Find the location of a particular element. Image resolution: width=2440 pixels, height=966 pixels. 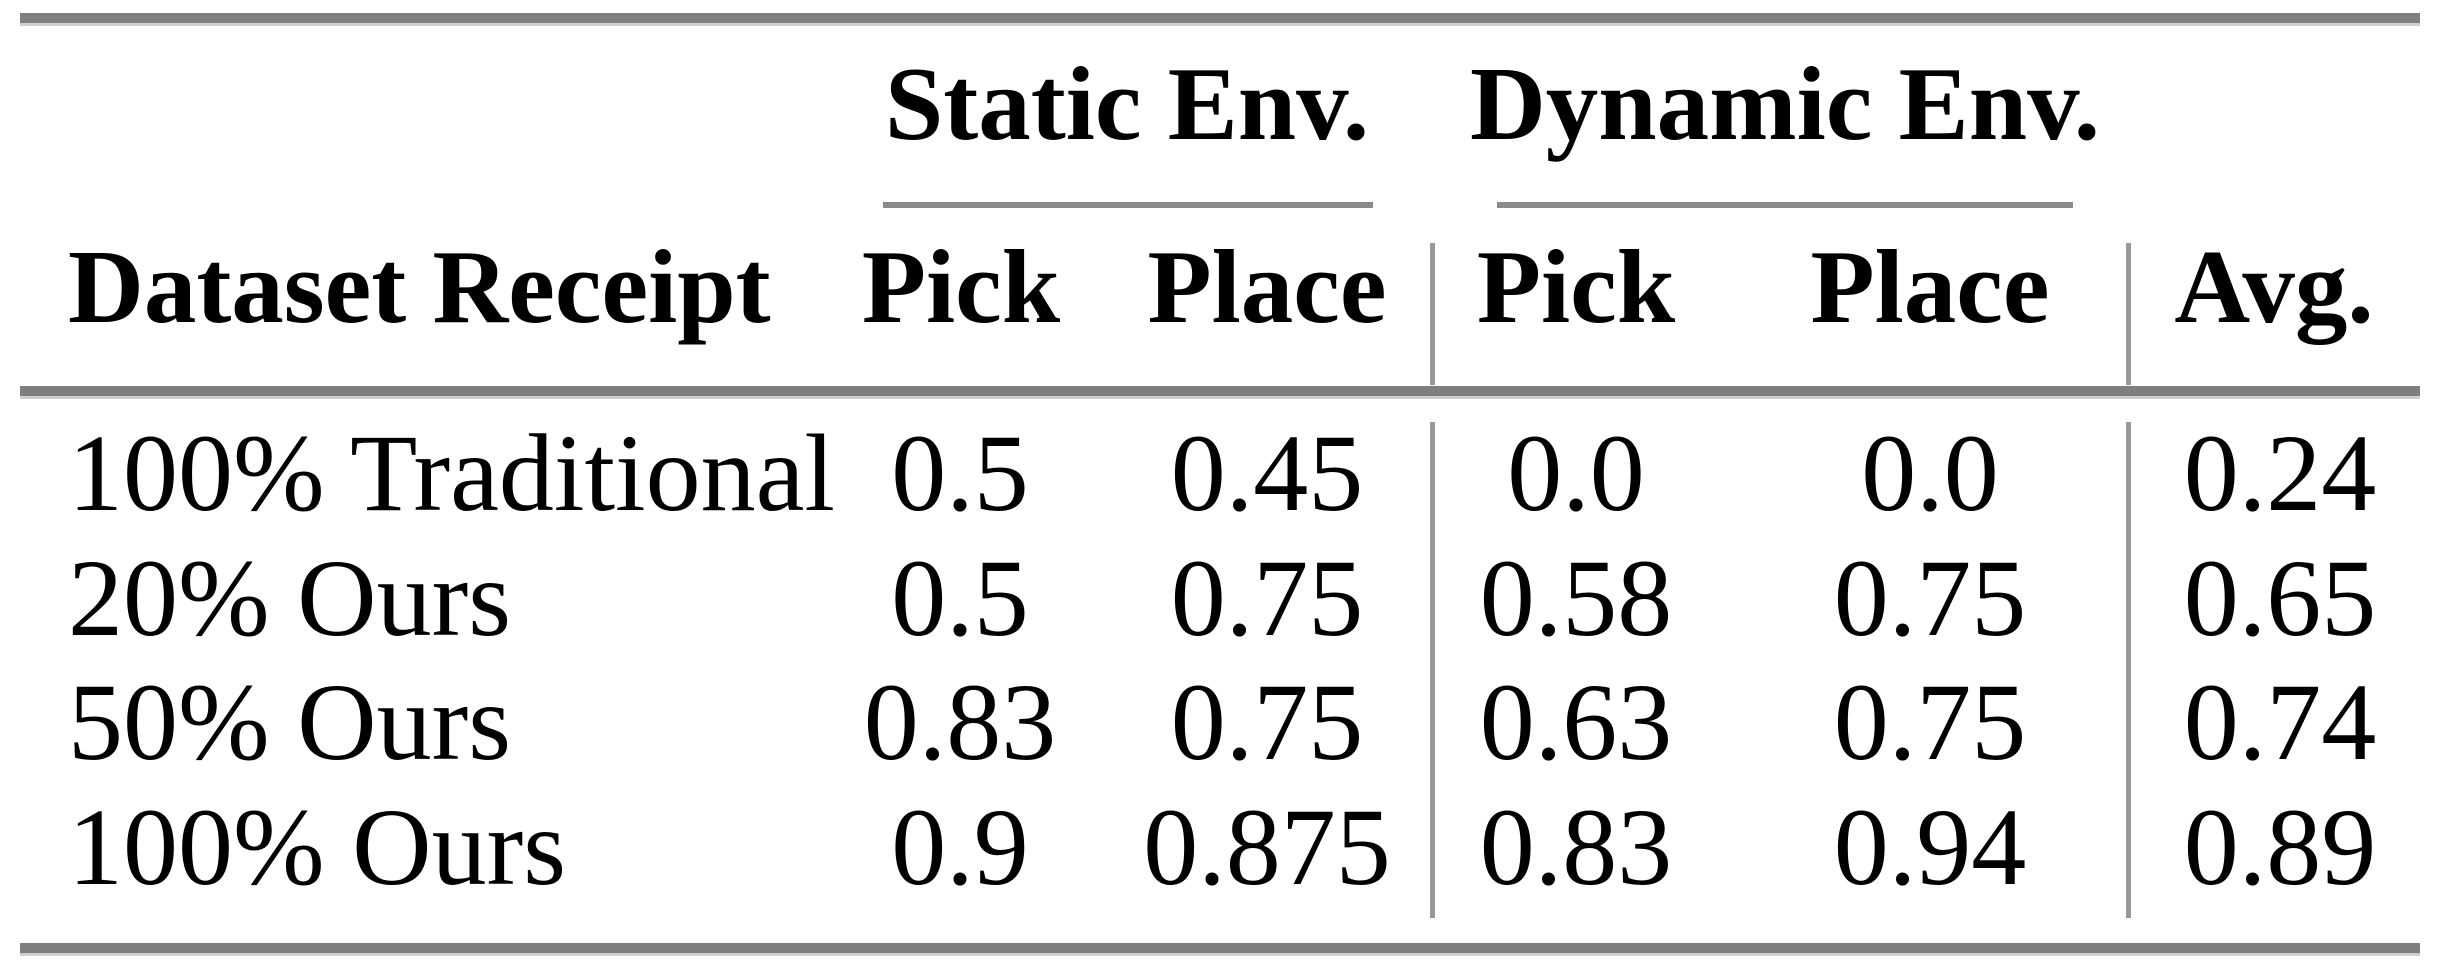

col-group-dynamic-env: Dynamic Env. is located at coordinates (1785, 103).